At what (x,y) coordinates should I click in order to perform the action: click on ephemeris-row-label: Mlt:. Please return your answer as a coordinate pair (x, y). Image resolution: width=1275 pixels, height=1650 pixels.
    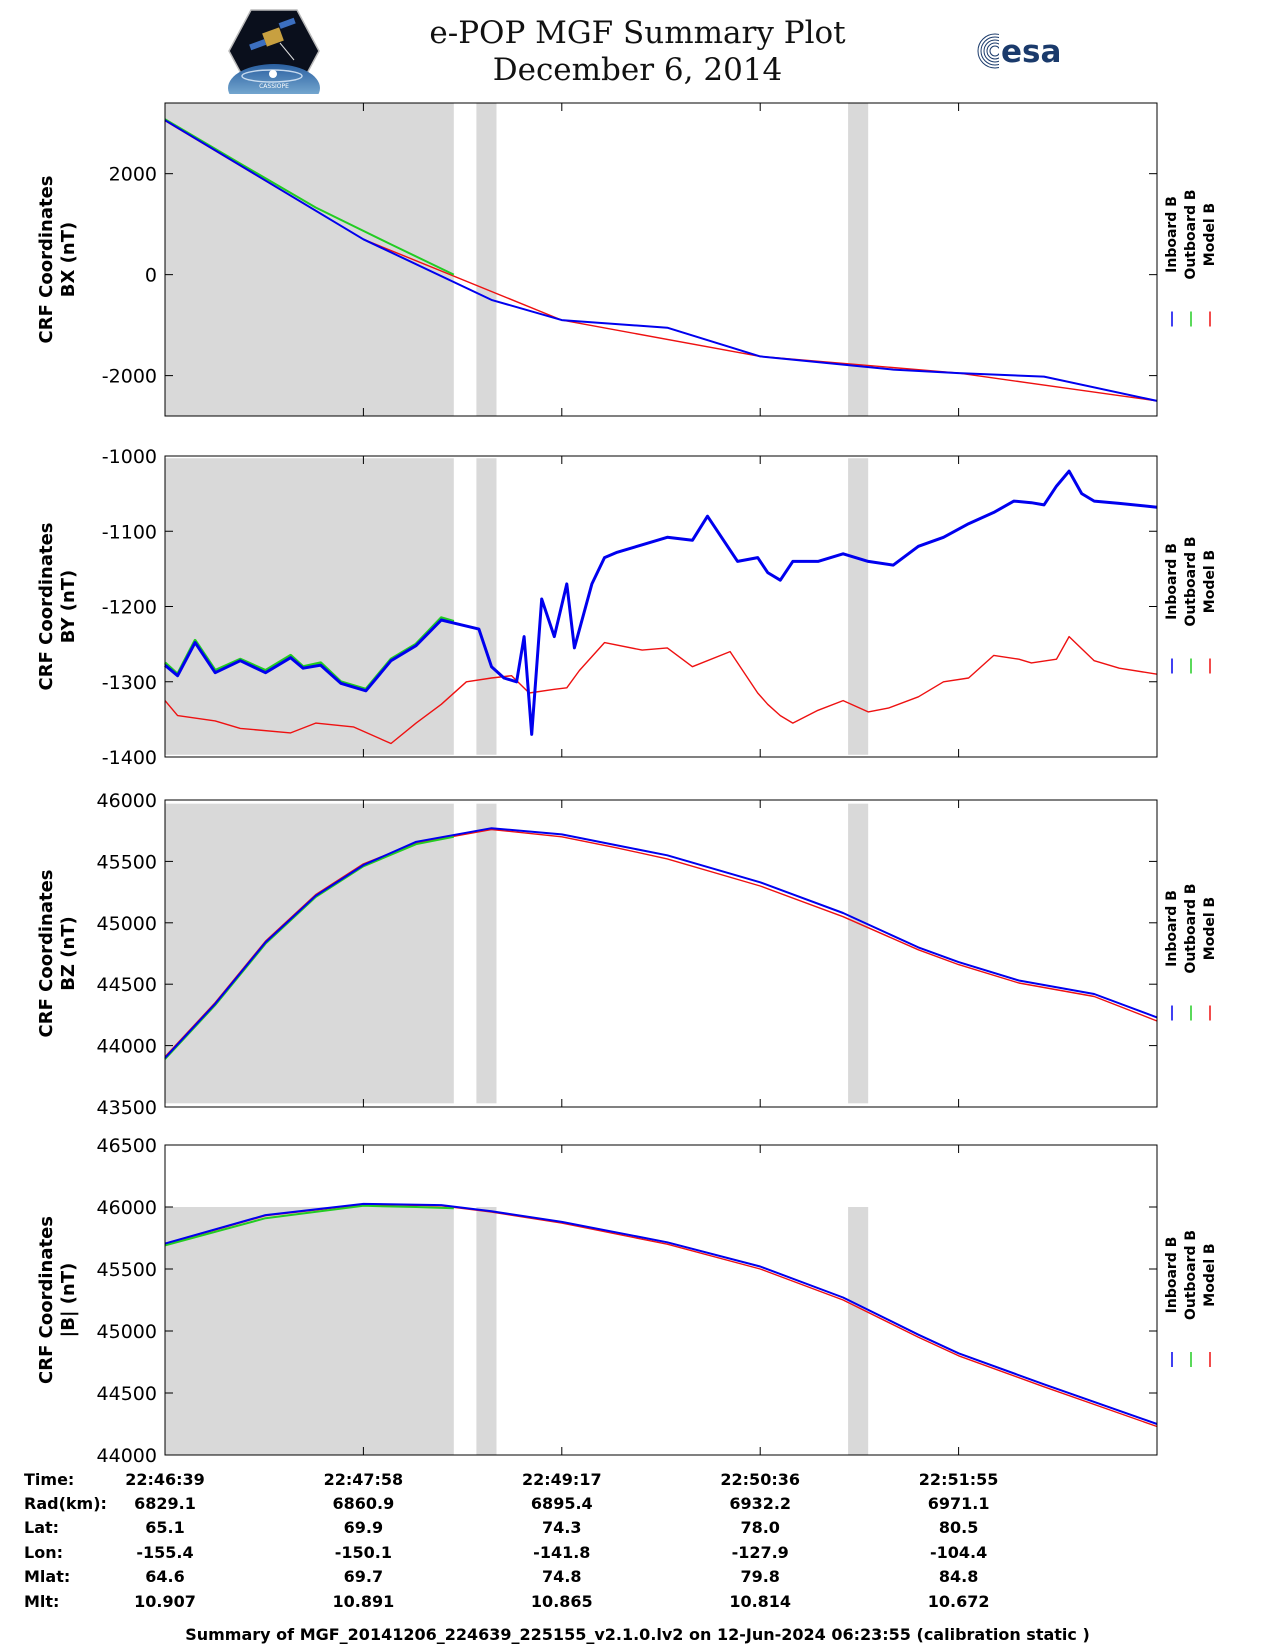
    Looking at the image, I should click on (41, 1601).